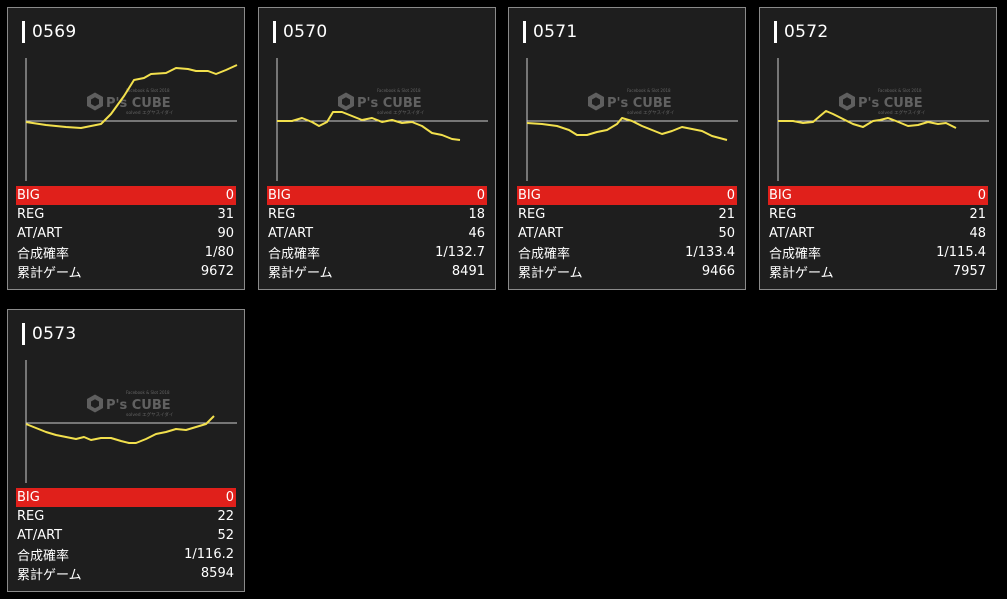  I want to click on machine-number: 0571, so click(555, 32).